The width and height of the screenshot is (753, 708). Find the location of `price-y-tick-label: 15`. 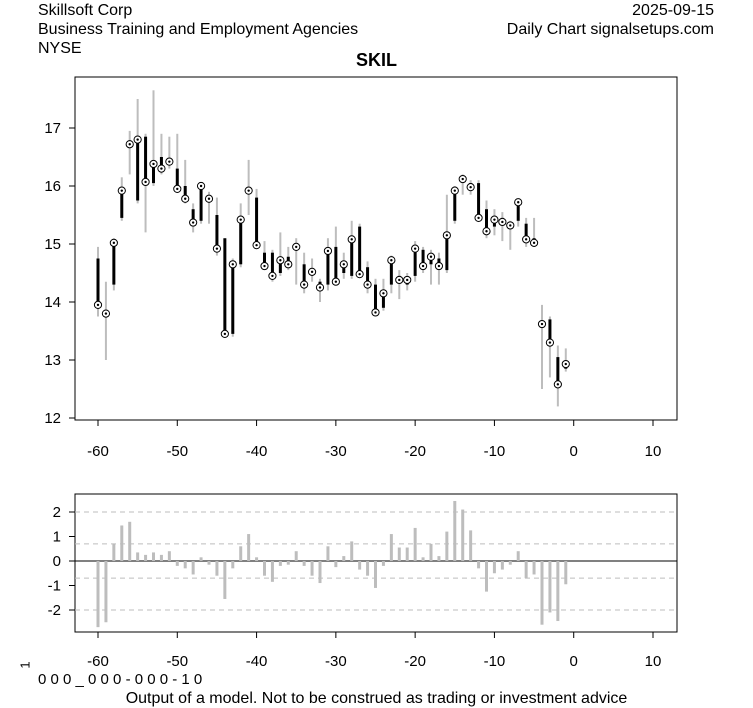

price-y-tick-label: 15 is located at coordinates (52, 244).